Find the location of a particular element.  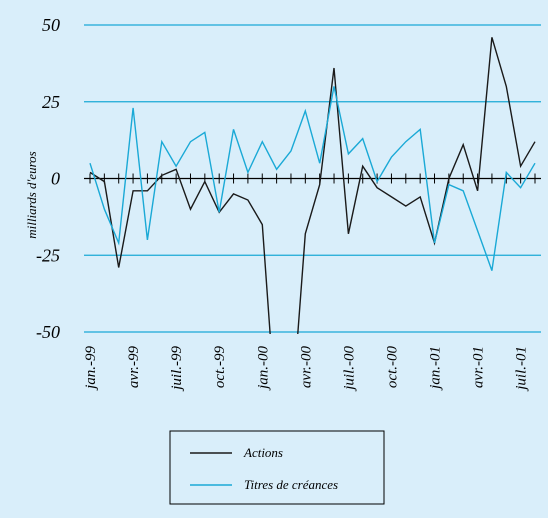

x-tick-label: oct.-00 is located at coordinates (392, 367).